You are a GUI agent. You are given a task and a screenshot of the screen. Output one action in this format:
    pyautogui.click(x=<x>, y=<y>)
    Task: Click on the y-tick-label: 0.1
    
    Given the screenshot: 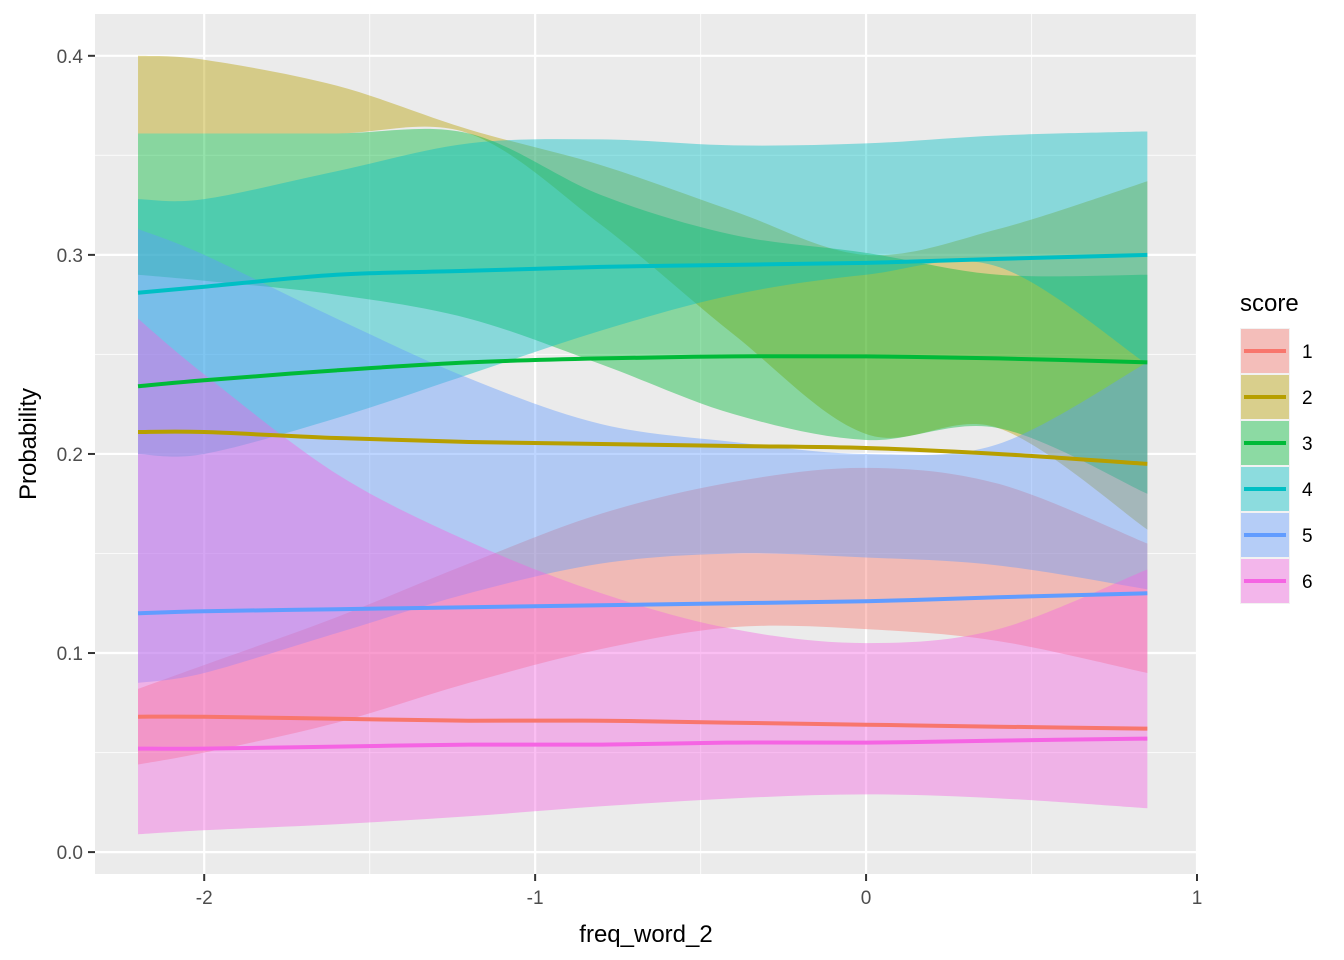 What is the action you would take?
    pyautogui.click(x=70, y=654)
    